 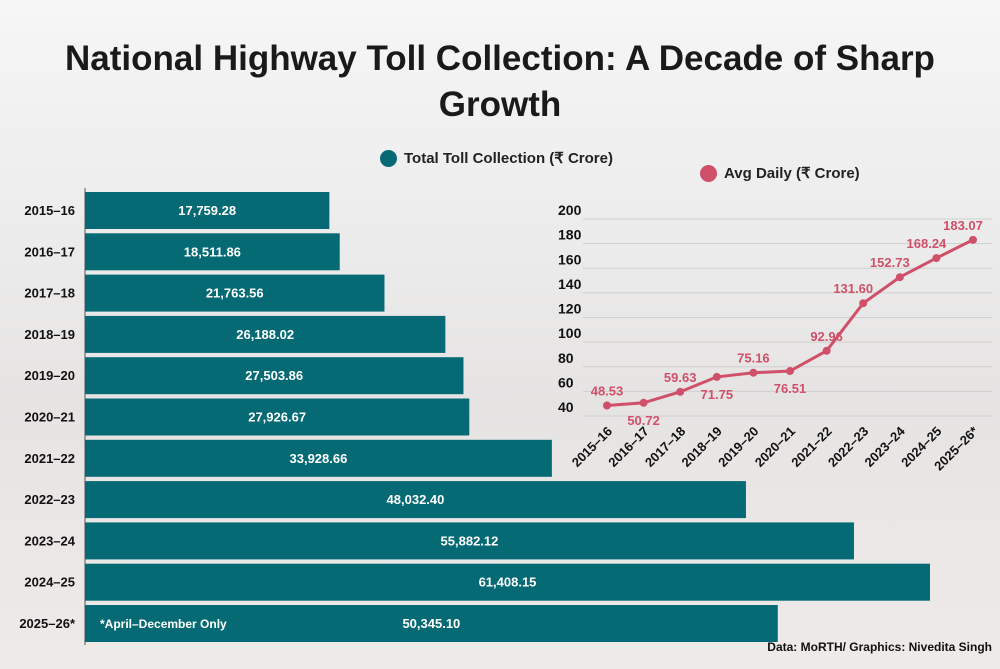 What do you see at coordinates (49, 458) in the screenshot?
I see `category-label: 2021–22` at bounding box center [49, 458].